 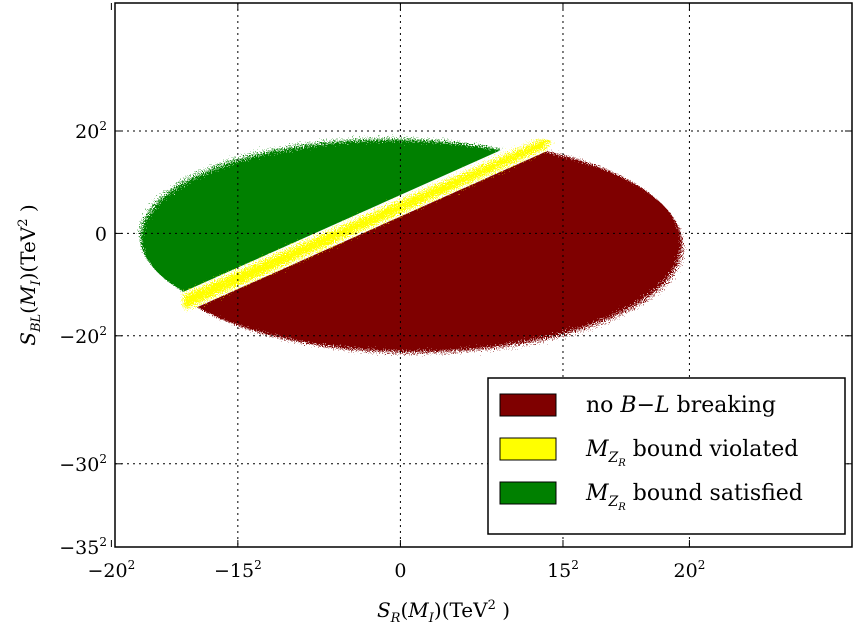 What do you see at coordinates (91, 131) in the screenshot?
I see `y-tick-label: 202` at bounding box center [91, 131].